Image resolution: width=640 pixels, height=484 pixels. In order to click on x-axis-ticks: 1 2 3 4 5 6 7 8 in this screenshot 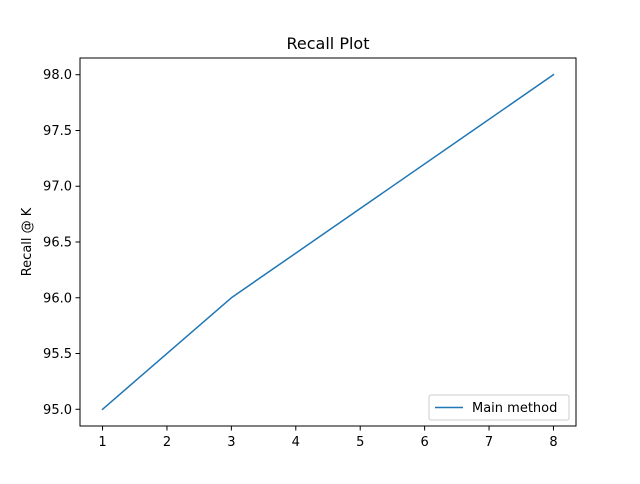, I will do `click(328, 438)`.